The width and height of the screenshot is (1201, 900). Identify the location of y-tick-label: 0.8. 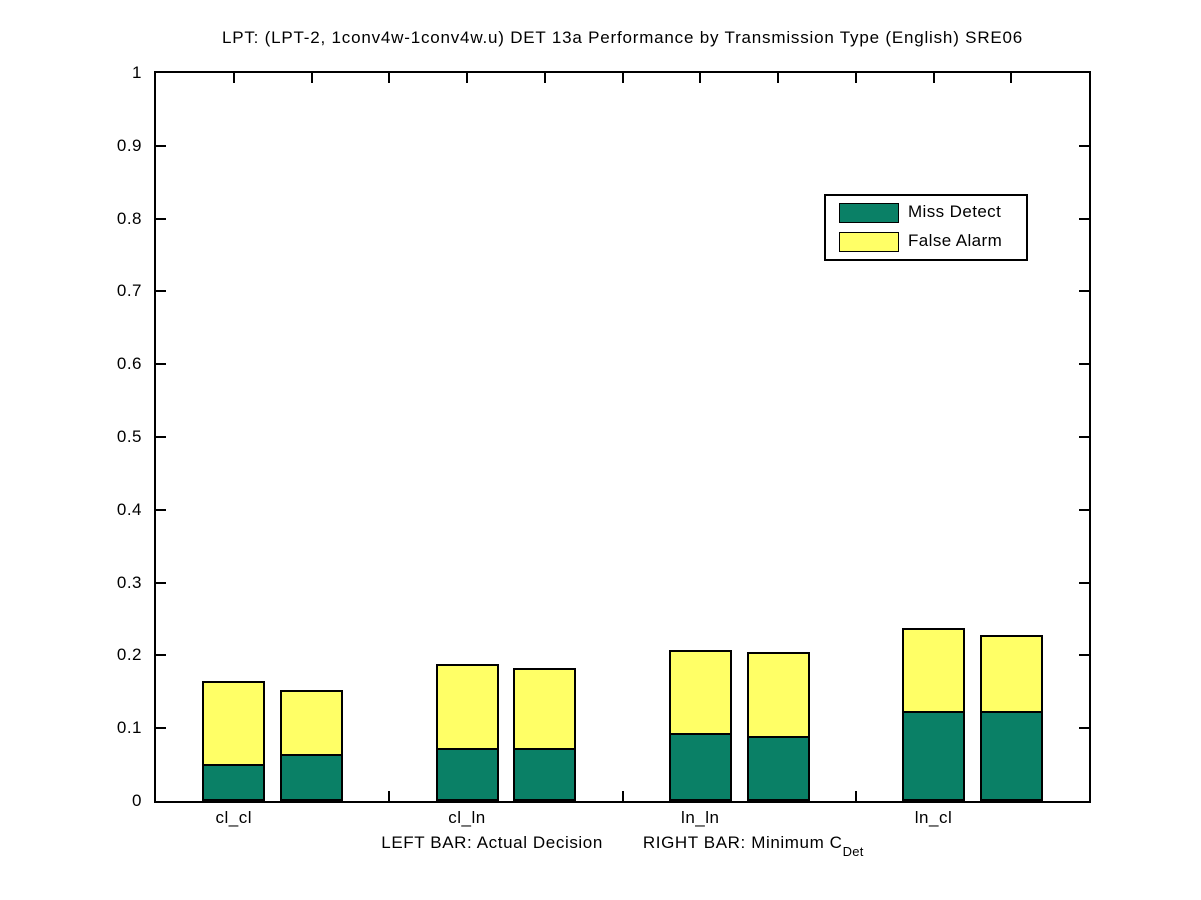
(129, 218).